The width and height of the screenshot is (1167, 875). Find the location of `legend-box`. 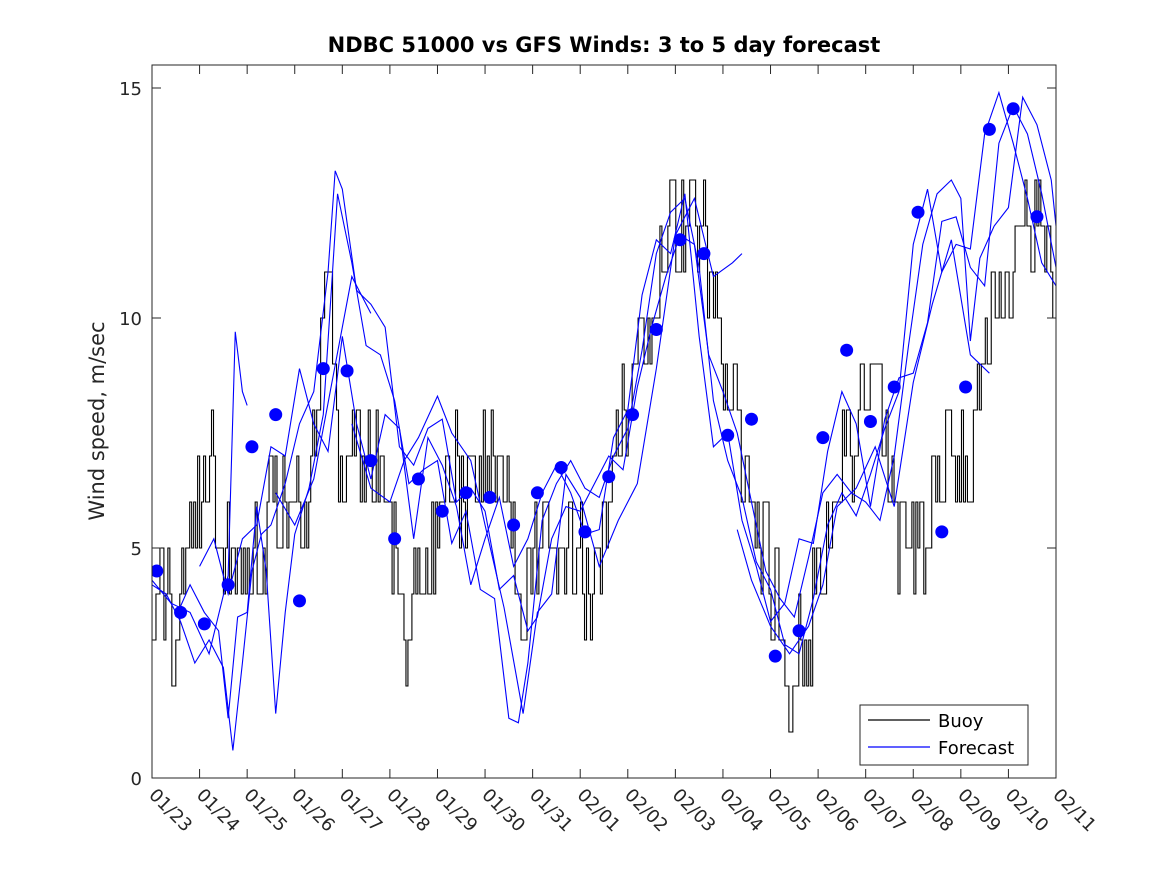

legend-box is located at coordinates (944, 735).